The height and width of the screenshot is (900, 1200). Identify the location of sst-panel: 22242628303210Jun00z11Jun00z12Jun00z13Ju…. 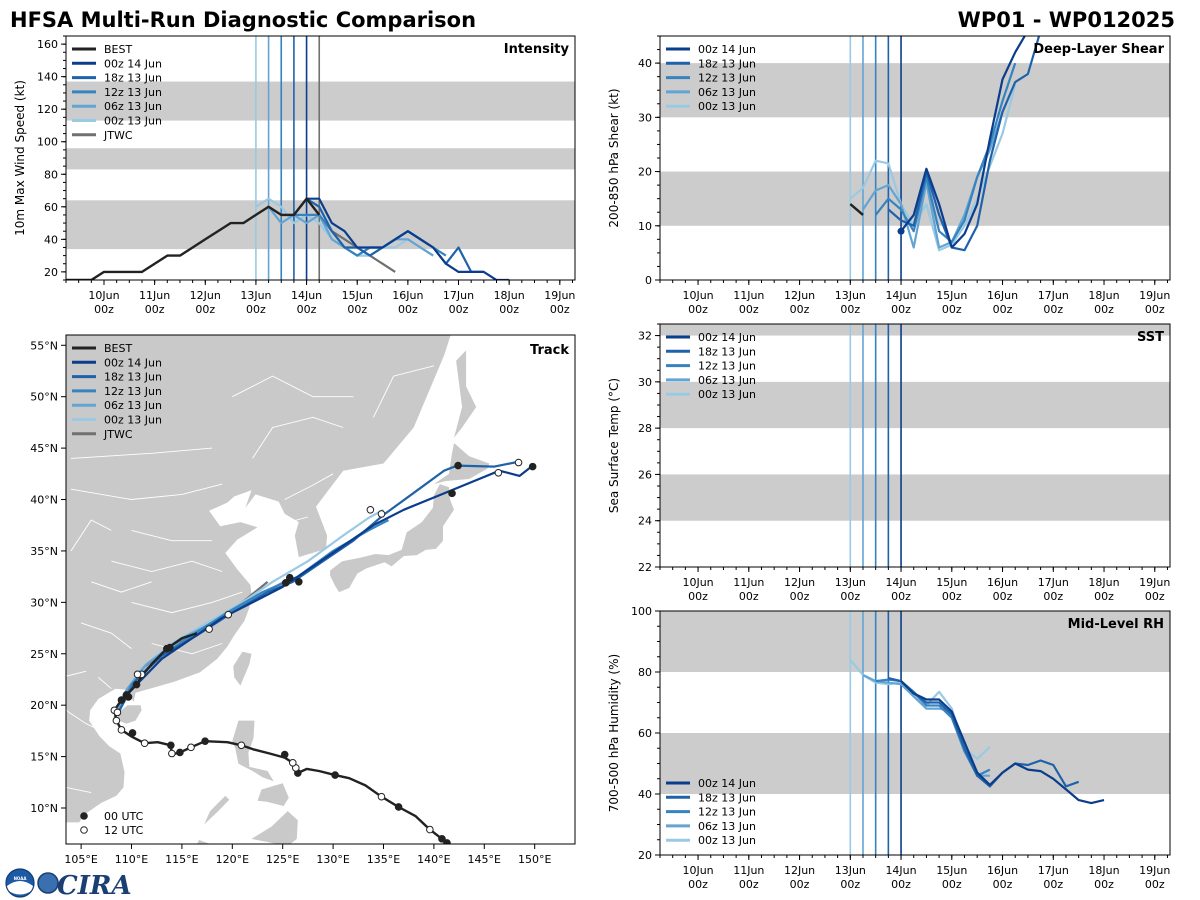
(889, 463).